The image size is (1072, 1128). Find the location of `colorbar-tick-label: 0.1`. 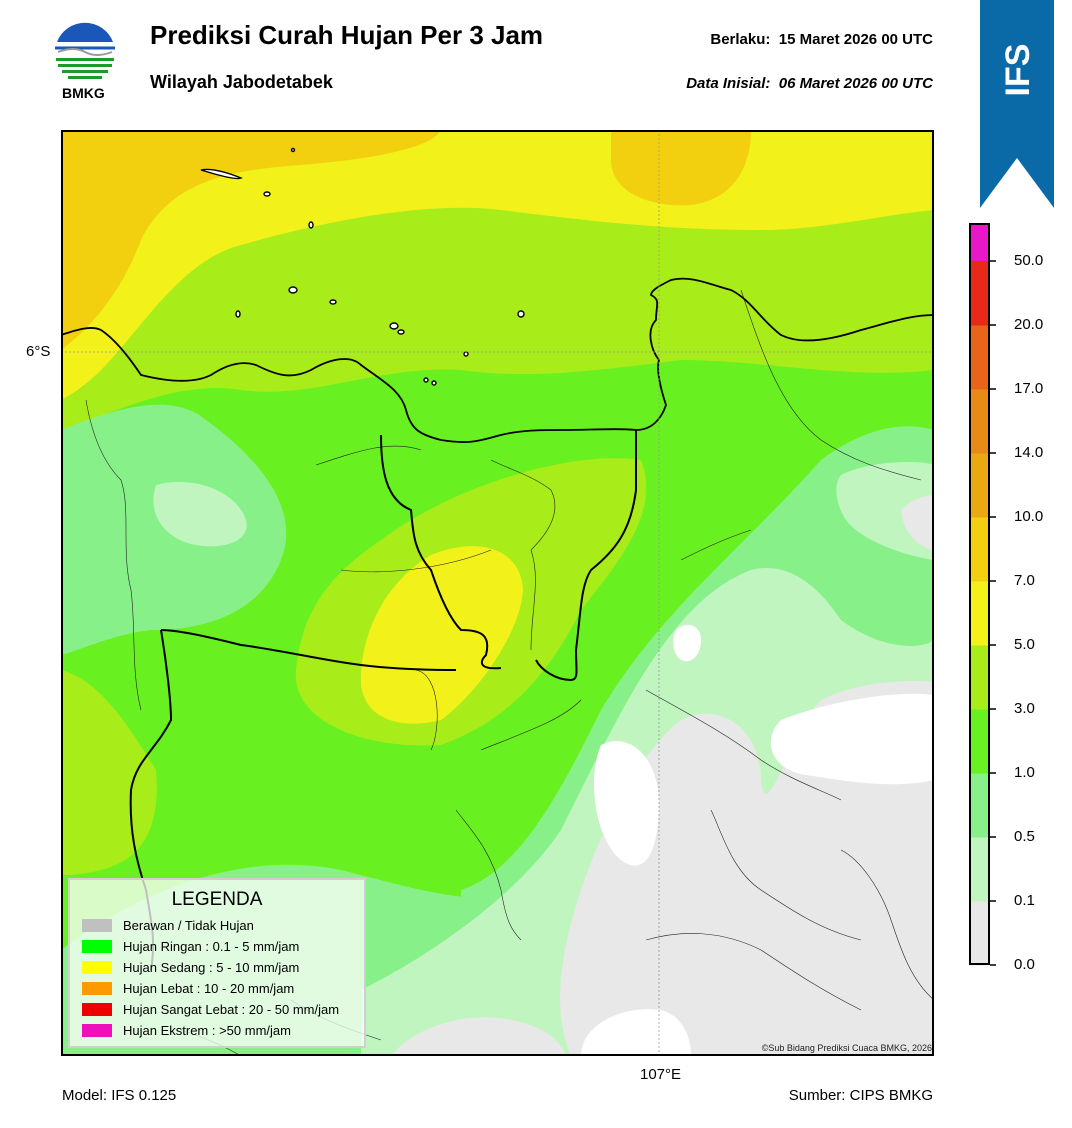

colorbar-tick-label: 0.1 is located at coordinates (1024, 900).